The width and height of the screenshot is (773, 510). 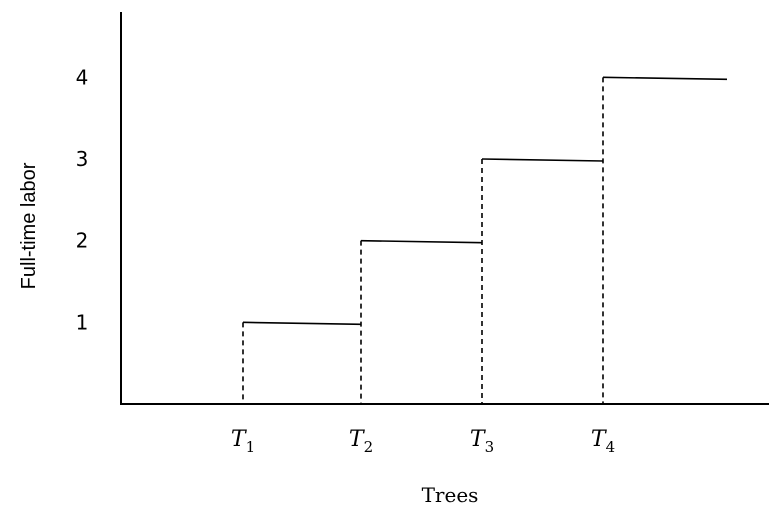 What do you see at coordinates (29, 225) in the screenshot?
I see `y-axis-label: Full-time labor` at bounding box center [29, 225].